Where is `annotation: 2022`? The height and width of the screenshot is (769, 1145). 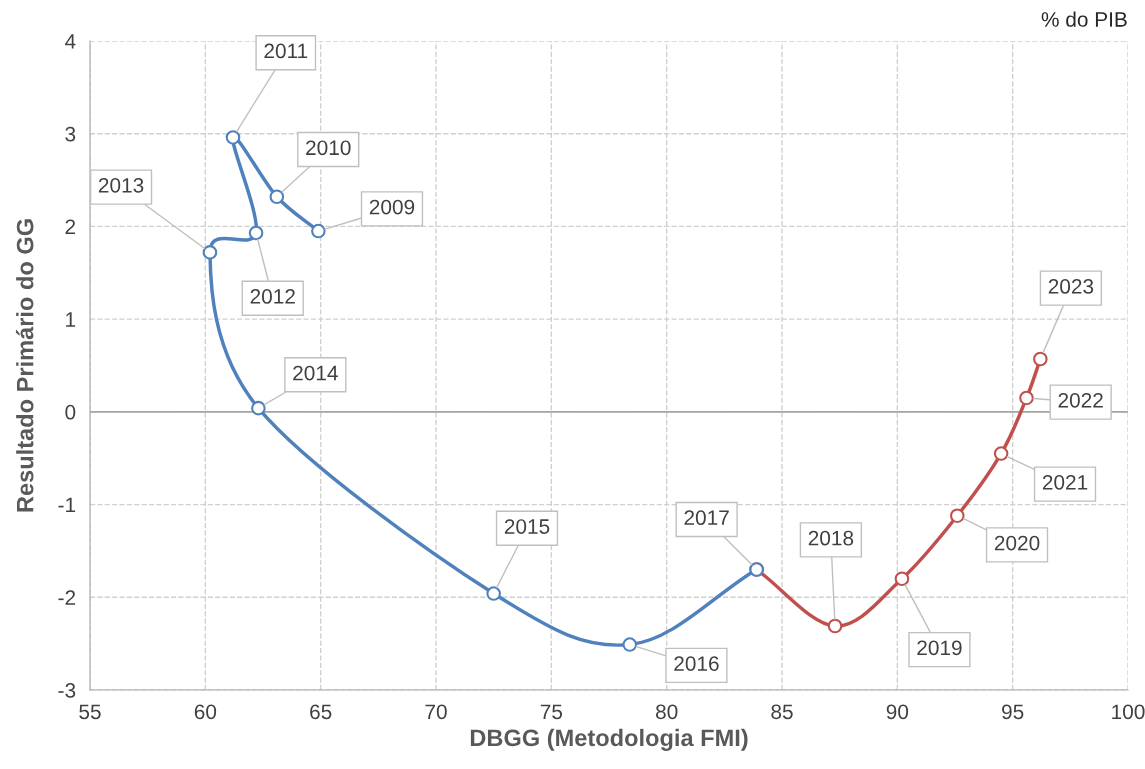 annotation: 2022 is located at coordinates (1080, 400).